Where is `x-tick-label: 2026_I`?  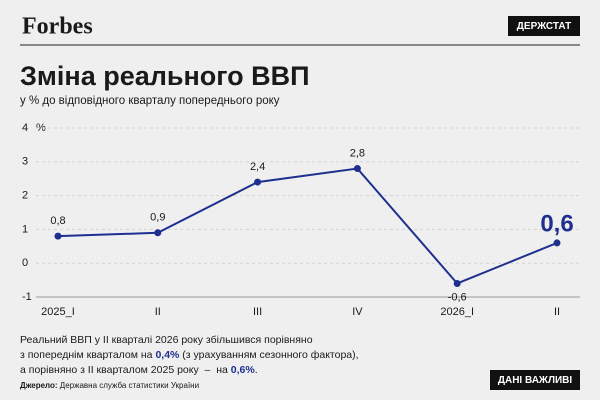 x-tick-label: 2026_I is located at coordinates (457, 312).